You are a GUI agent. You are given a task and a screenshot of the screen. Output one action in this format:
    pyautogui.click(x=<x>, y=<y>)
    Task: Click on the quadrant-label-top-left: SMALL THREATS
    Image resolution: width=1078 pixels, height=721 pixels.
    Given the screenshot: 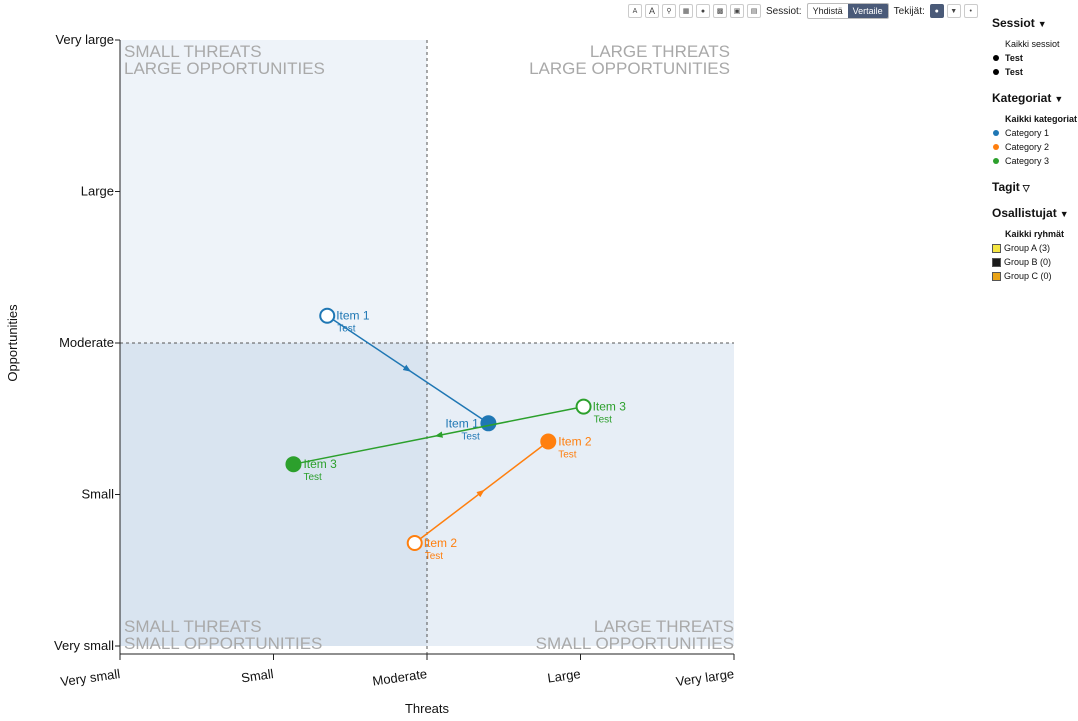 What is the action you would take?
    pyautogui.click(x=193, y=51)
    